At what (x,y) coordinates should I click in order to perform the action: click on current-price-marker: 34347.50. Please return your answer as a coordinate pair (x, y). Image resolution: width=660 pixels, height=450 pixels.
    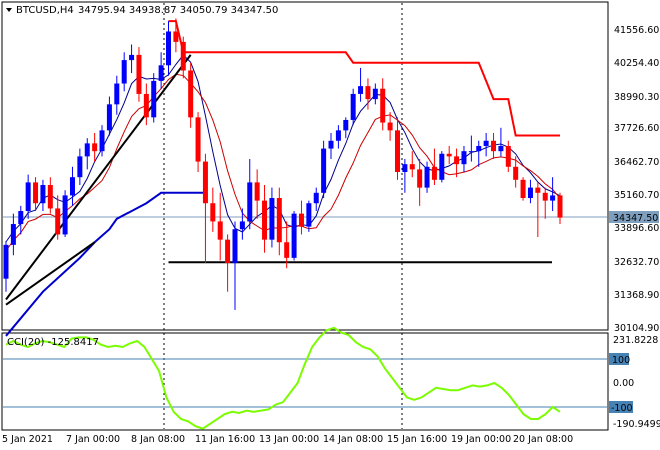
    Looking at the image, I should click on (634, 217).